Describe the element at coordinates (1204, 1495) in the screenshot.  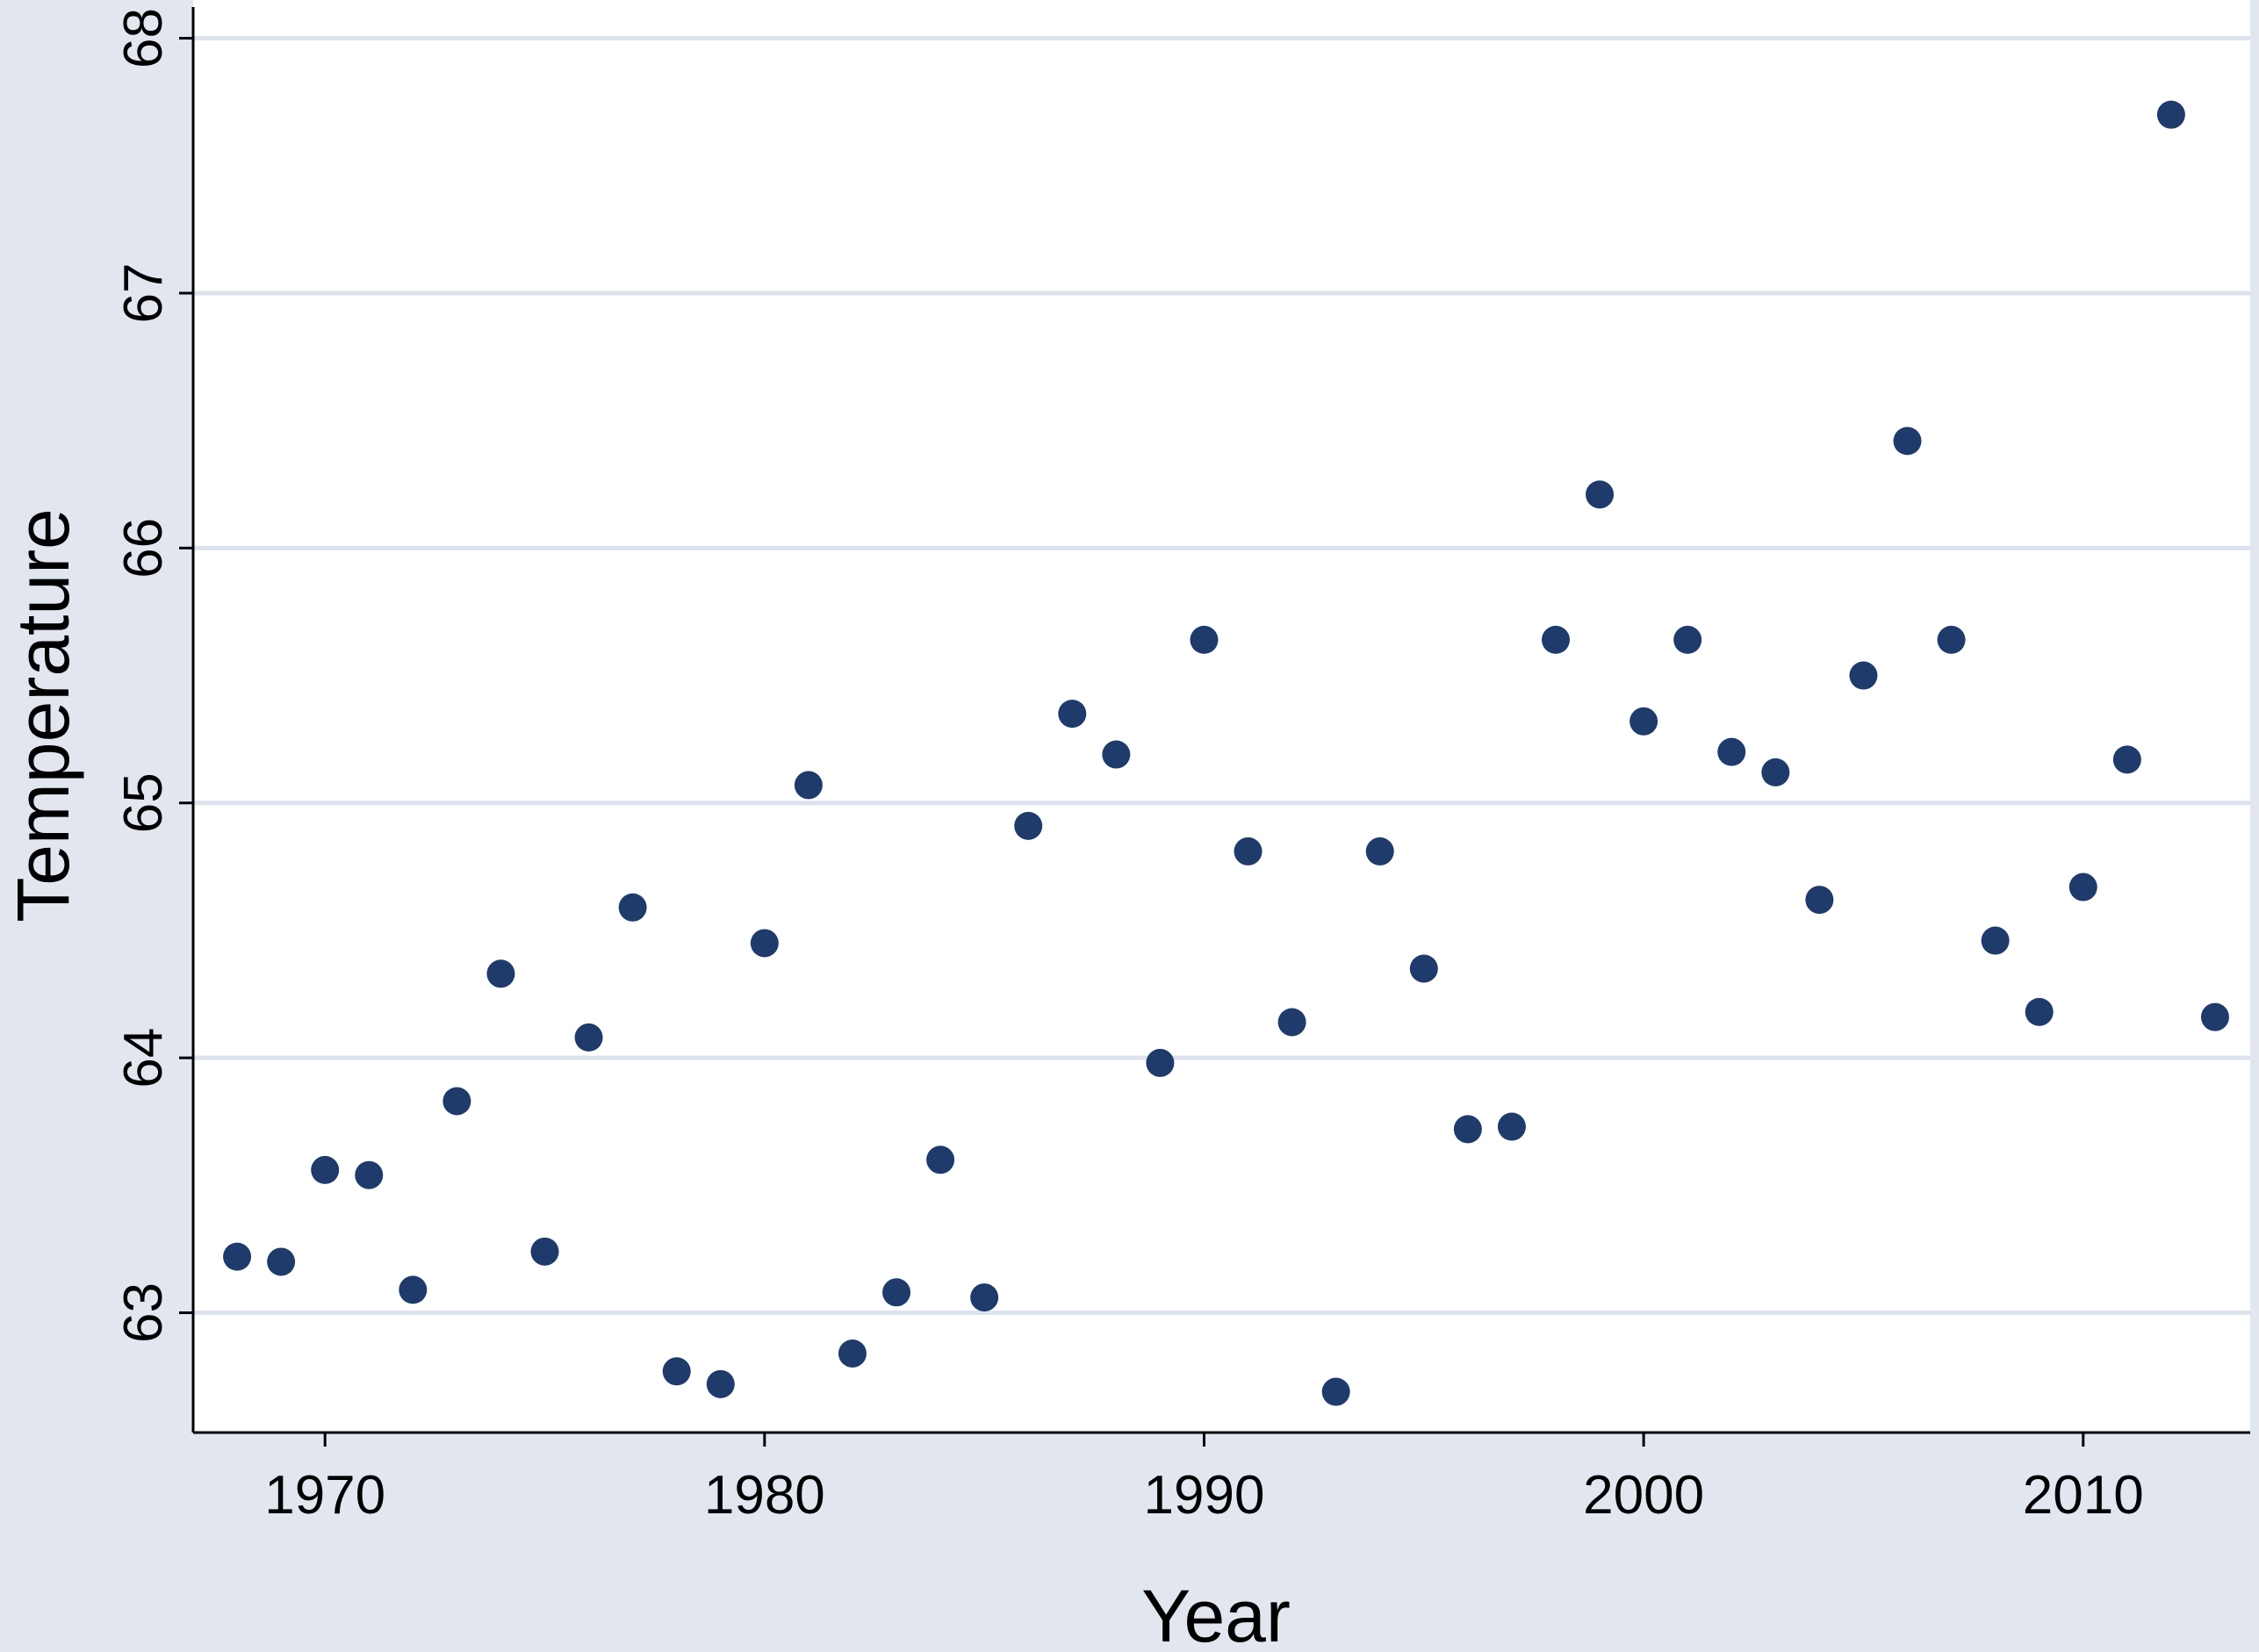
I see `x-tick-label: 1990` at that location.